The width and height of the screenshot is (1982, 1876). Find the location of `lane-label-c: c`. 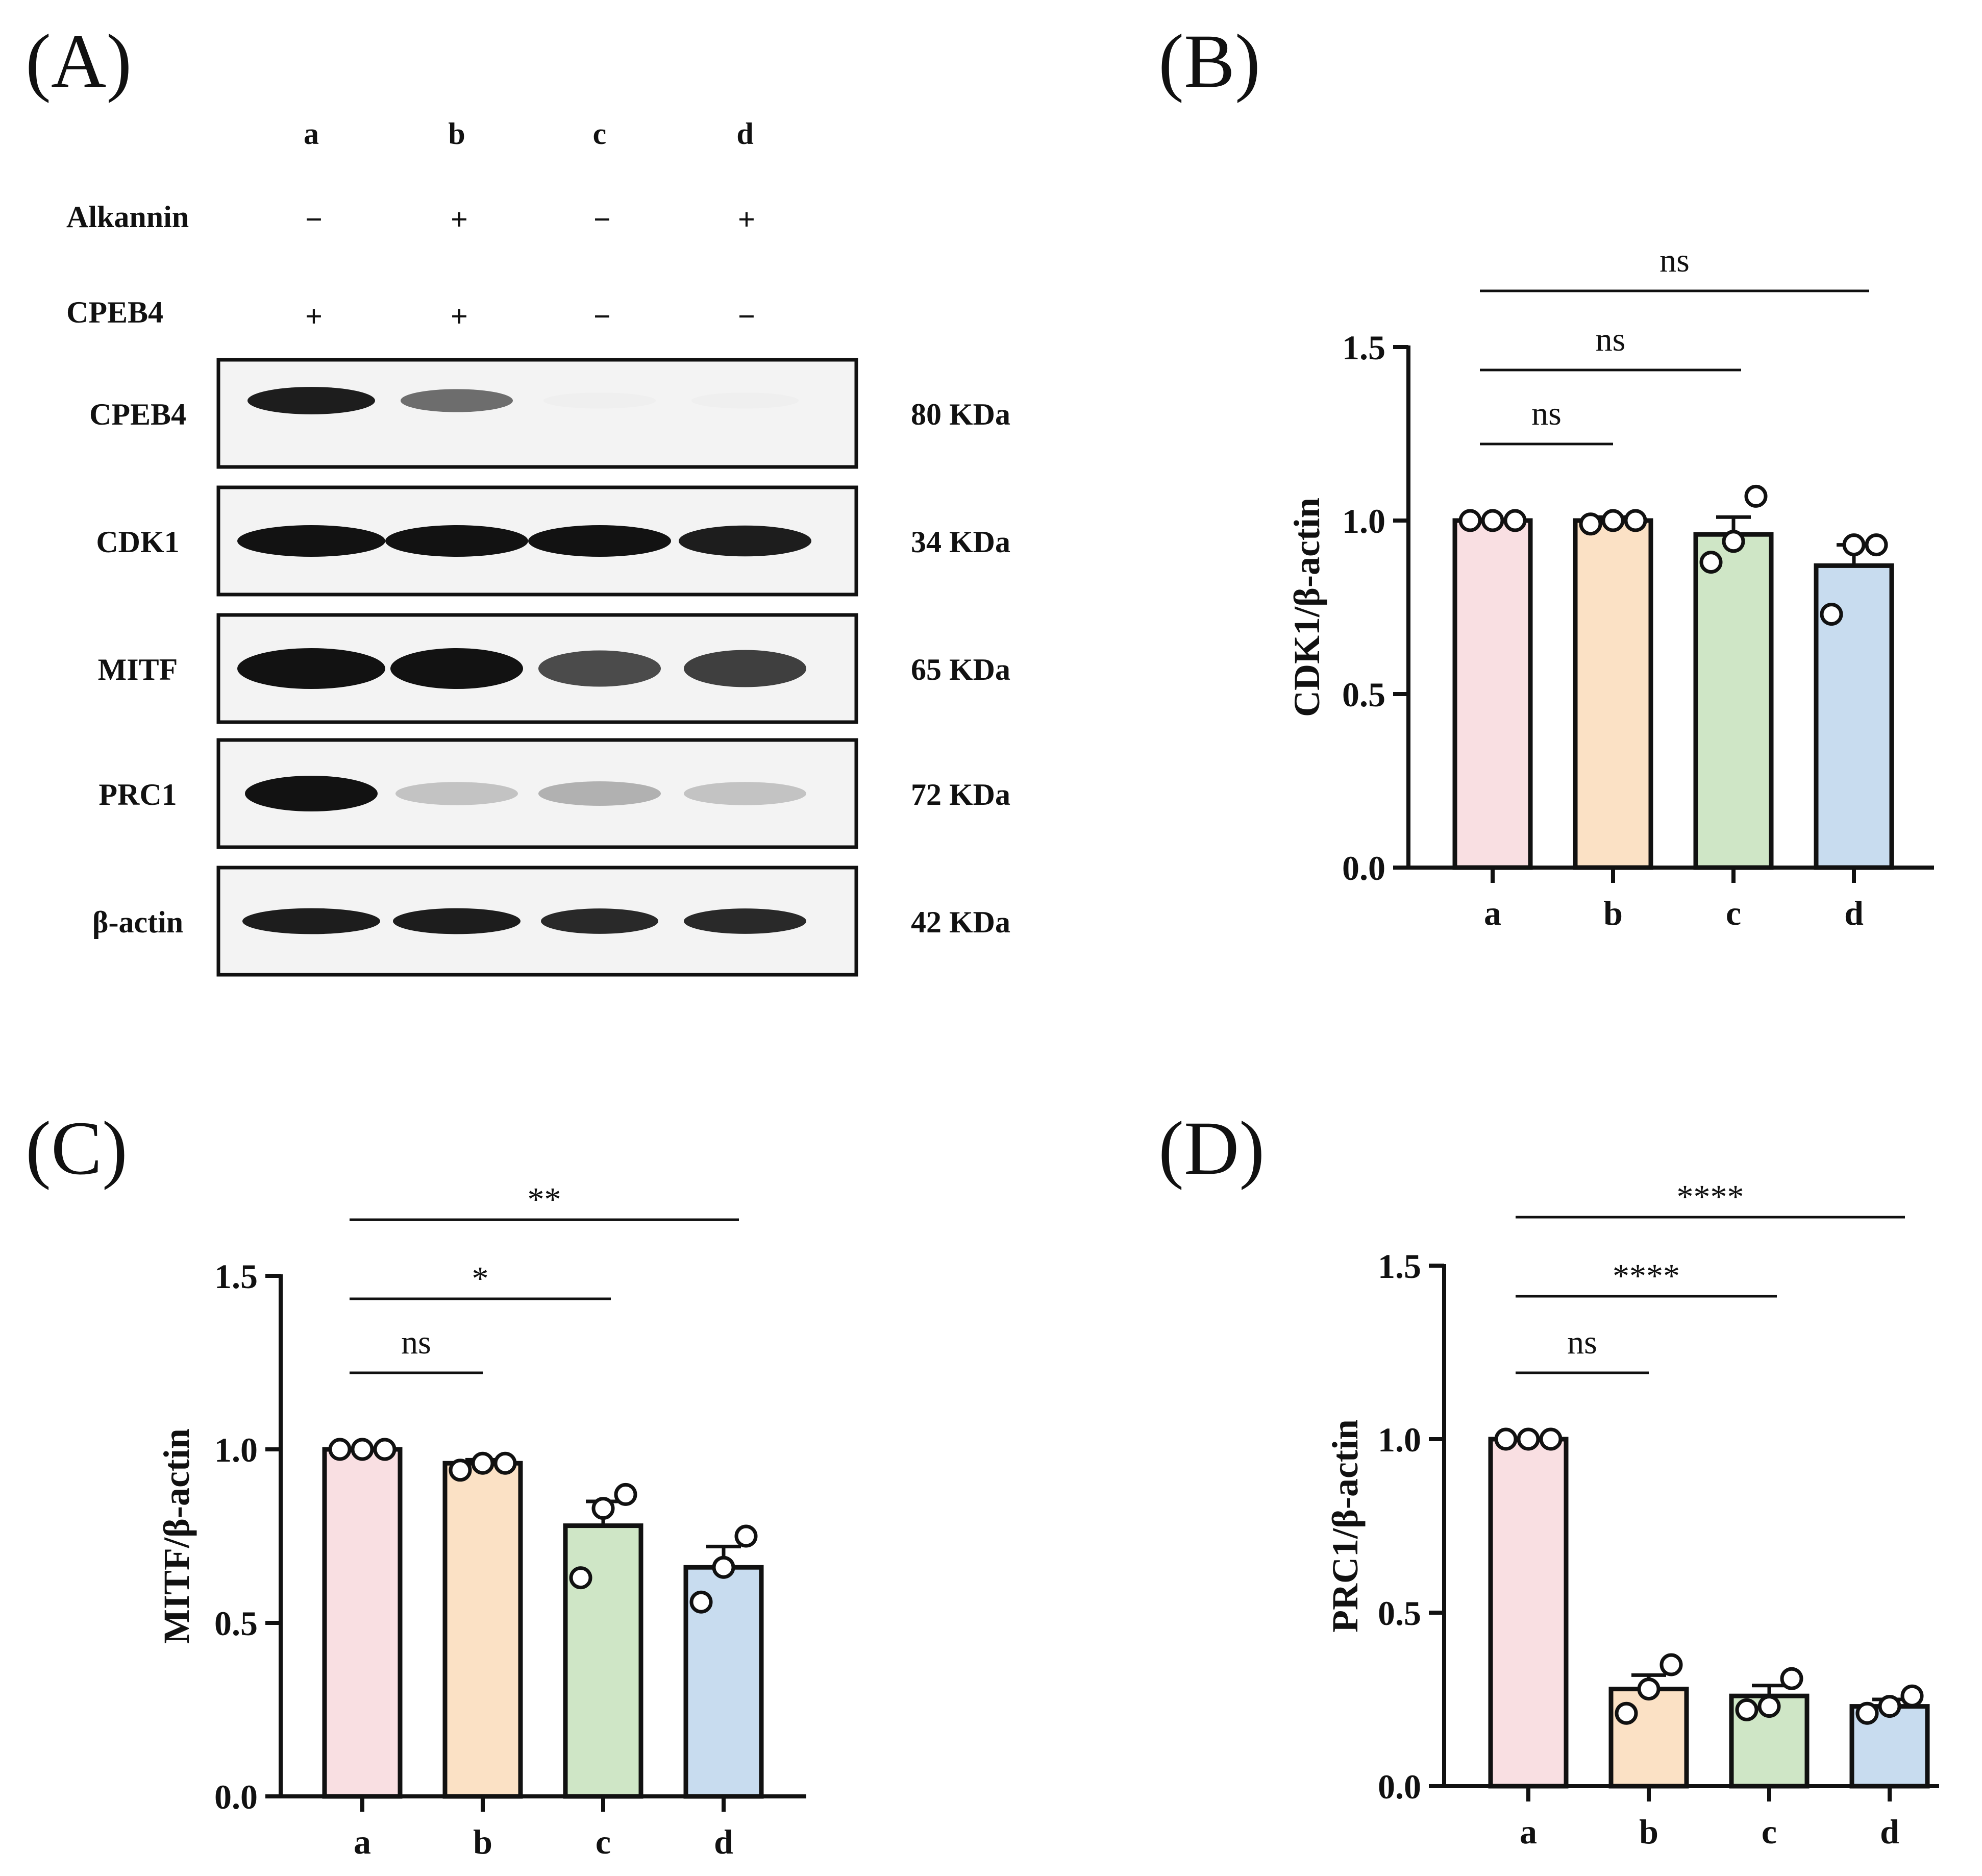

lane-label-c: c is located at coordinates (600, 134).